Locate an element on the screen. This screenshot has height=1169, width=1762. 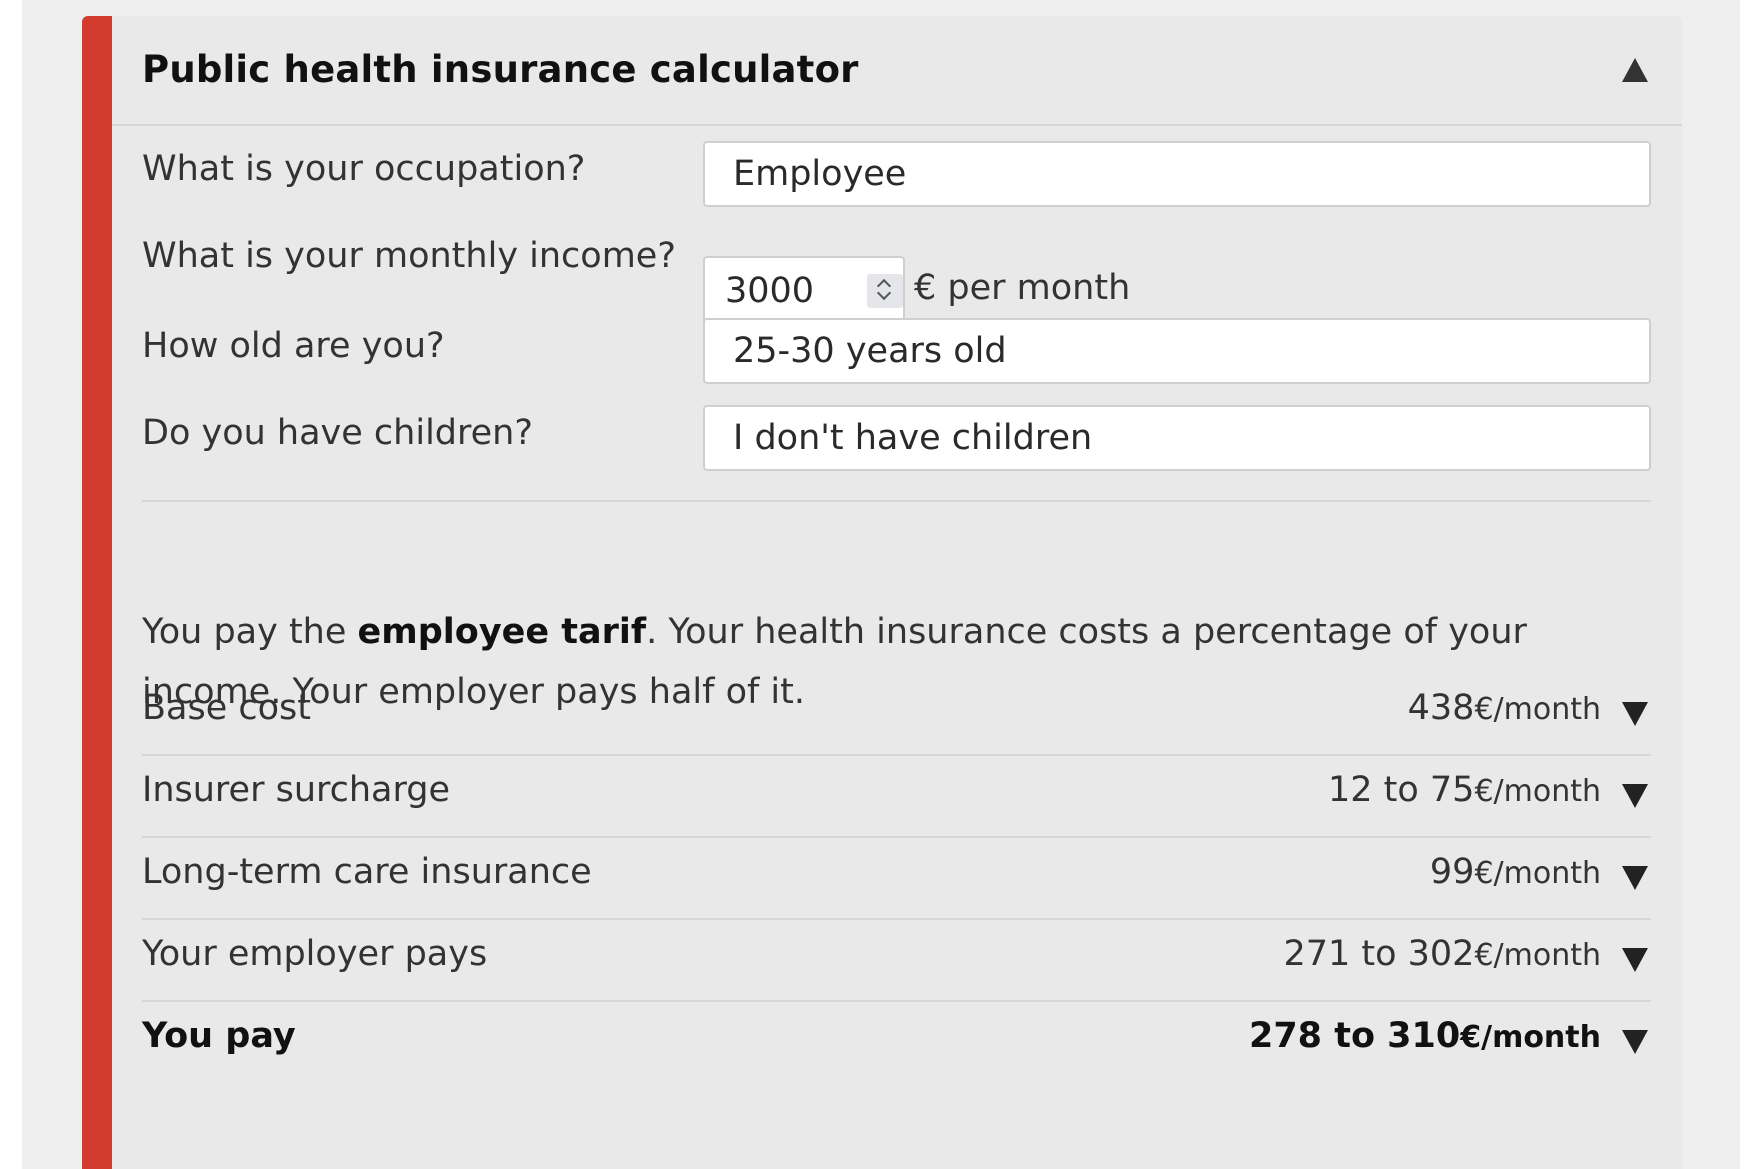
cost-value: 12 to 75€/month is located at coordinates (1464, 790).